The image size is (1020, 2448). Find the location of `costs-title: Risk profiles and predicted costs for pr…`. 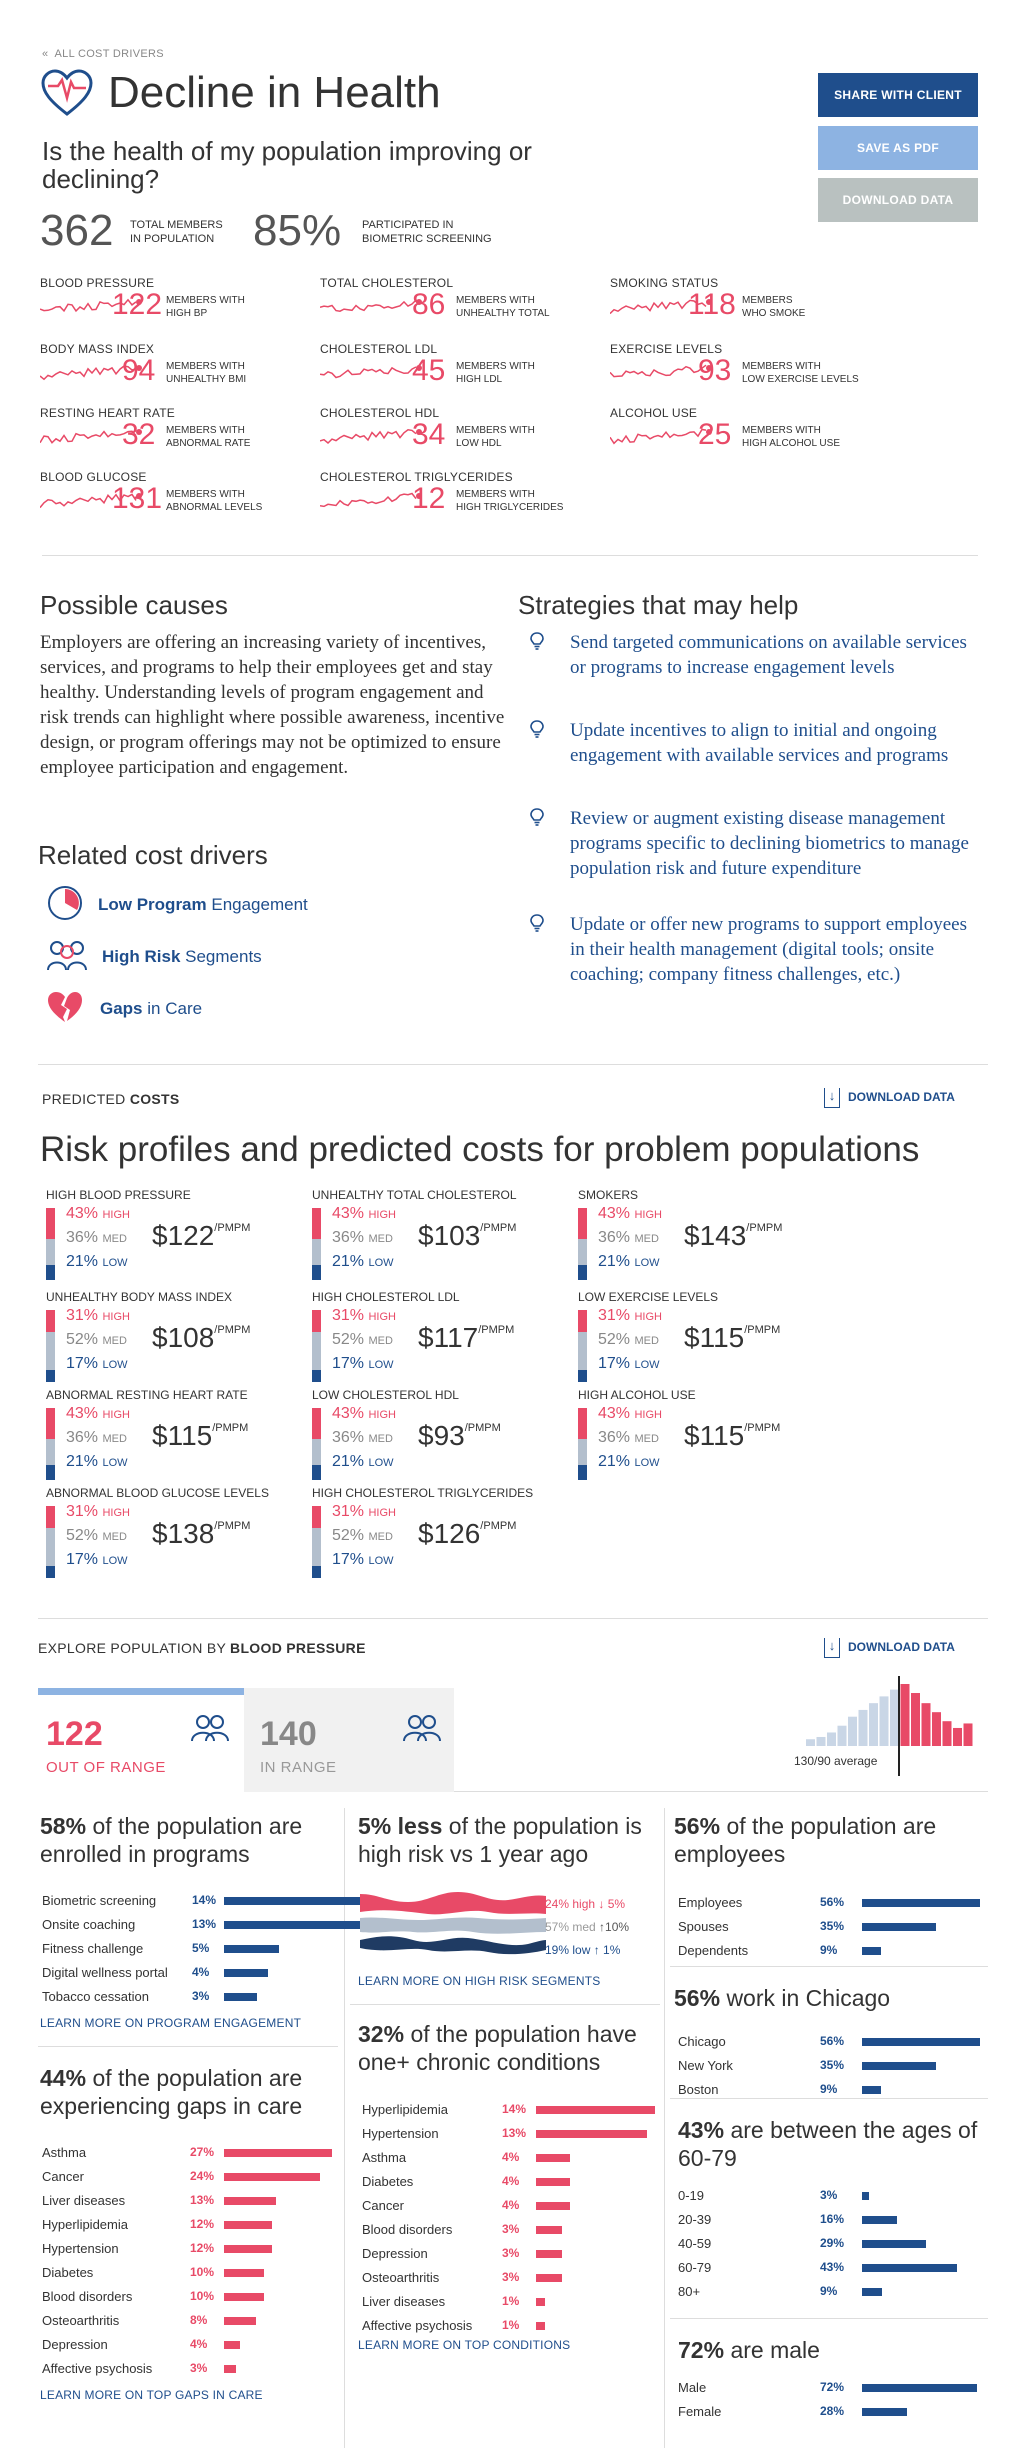

costs-title: Risk profiles and predicted costs for pr… is located at coordinates (480, 1149).